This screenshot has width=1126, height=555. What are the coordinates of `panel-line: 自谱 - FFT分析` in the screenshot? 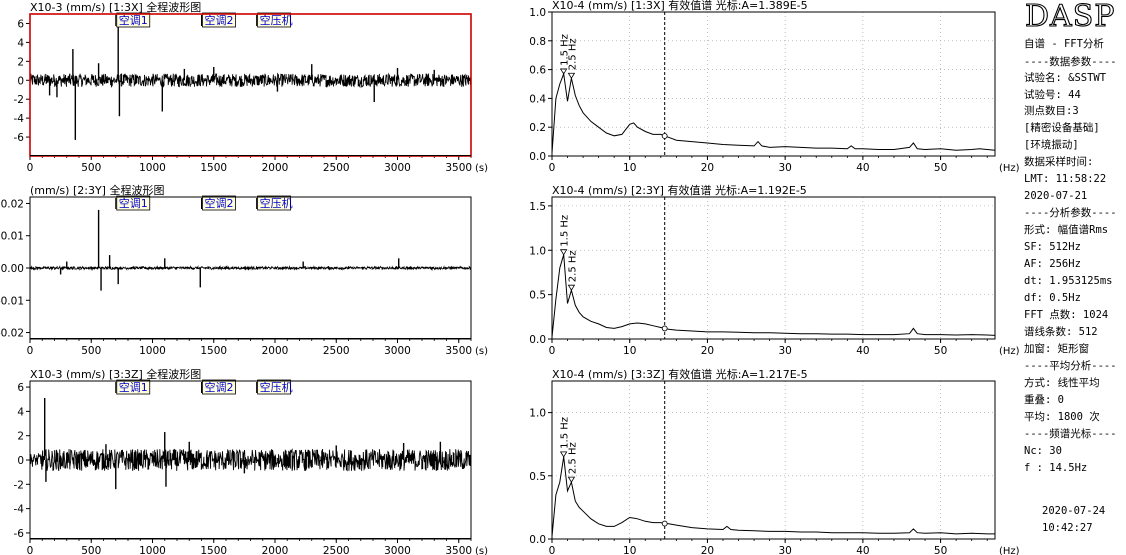 It's located at (1064, 44).